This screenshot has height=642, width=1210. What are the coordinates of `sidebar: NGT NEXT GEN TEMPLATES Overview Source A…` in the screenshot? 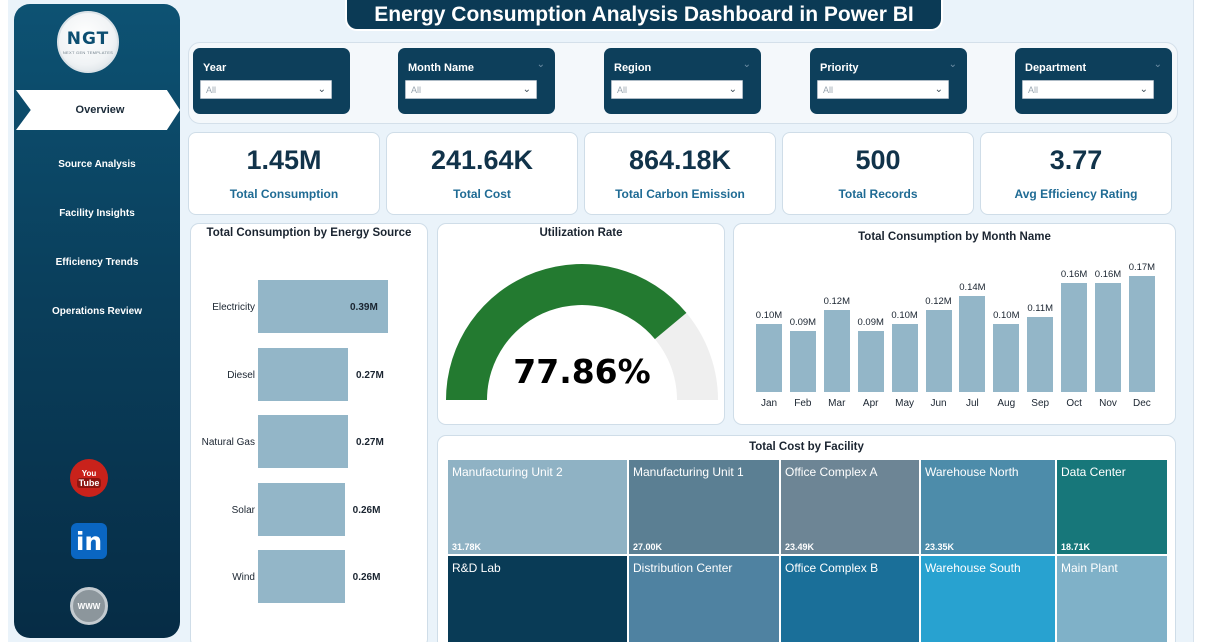 It's located at (97, 321).